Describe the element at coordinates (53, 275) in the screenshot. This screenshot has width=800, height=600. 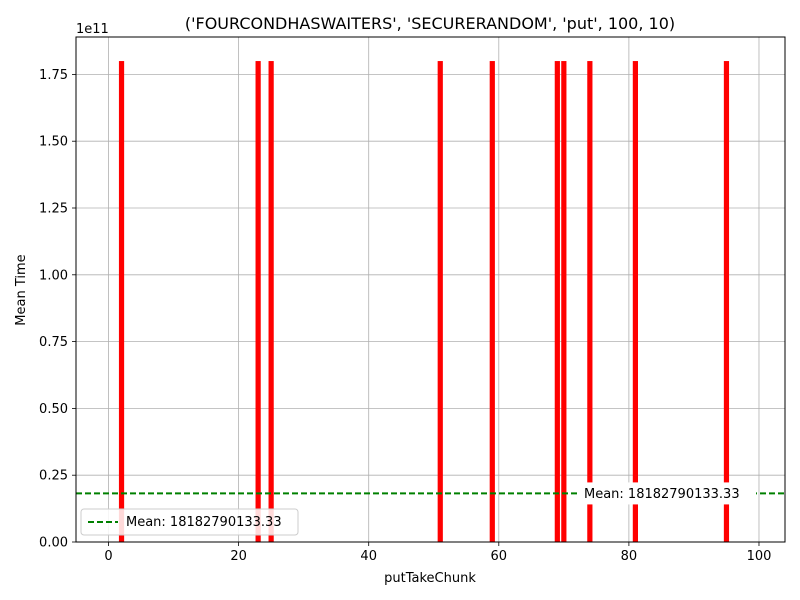
I see `y-tick-label: 1.00` at that location.